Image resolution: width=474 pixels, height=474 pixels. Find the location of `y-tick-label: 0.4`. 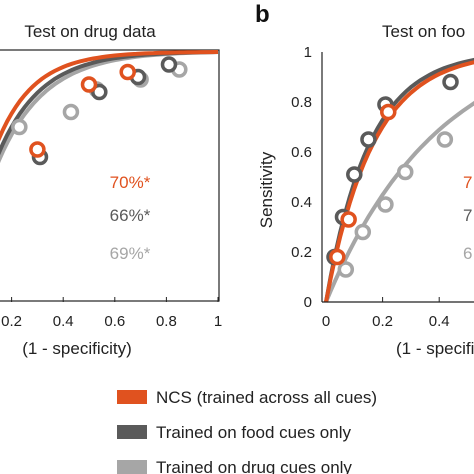

y-tick-label: 0.4 is located at coordinates (301, 202).